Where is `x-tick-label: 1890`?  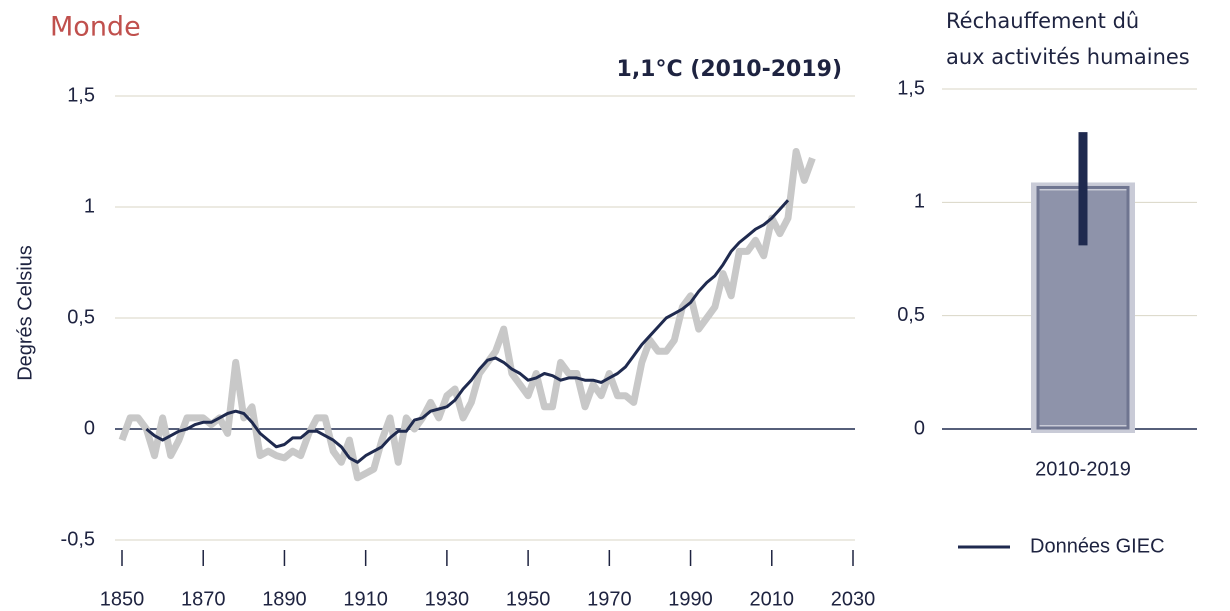
x-tick-label: 1890 is located at coordinates (284, 599).